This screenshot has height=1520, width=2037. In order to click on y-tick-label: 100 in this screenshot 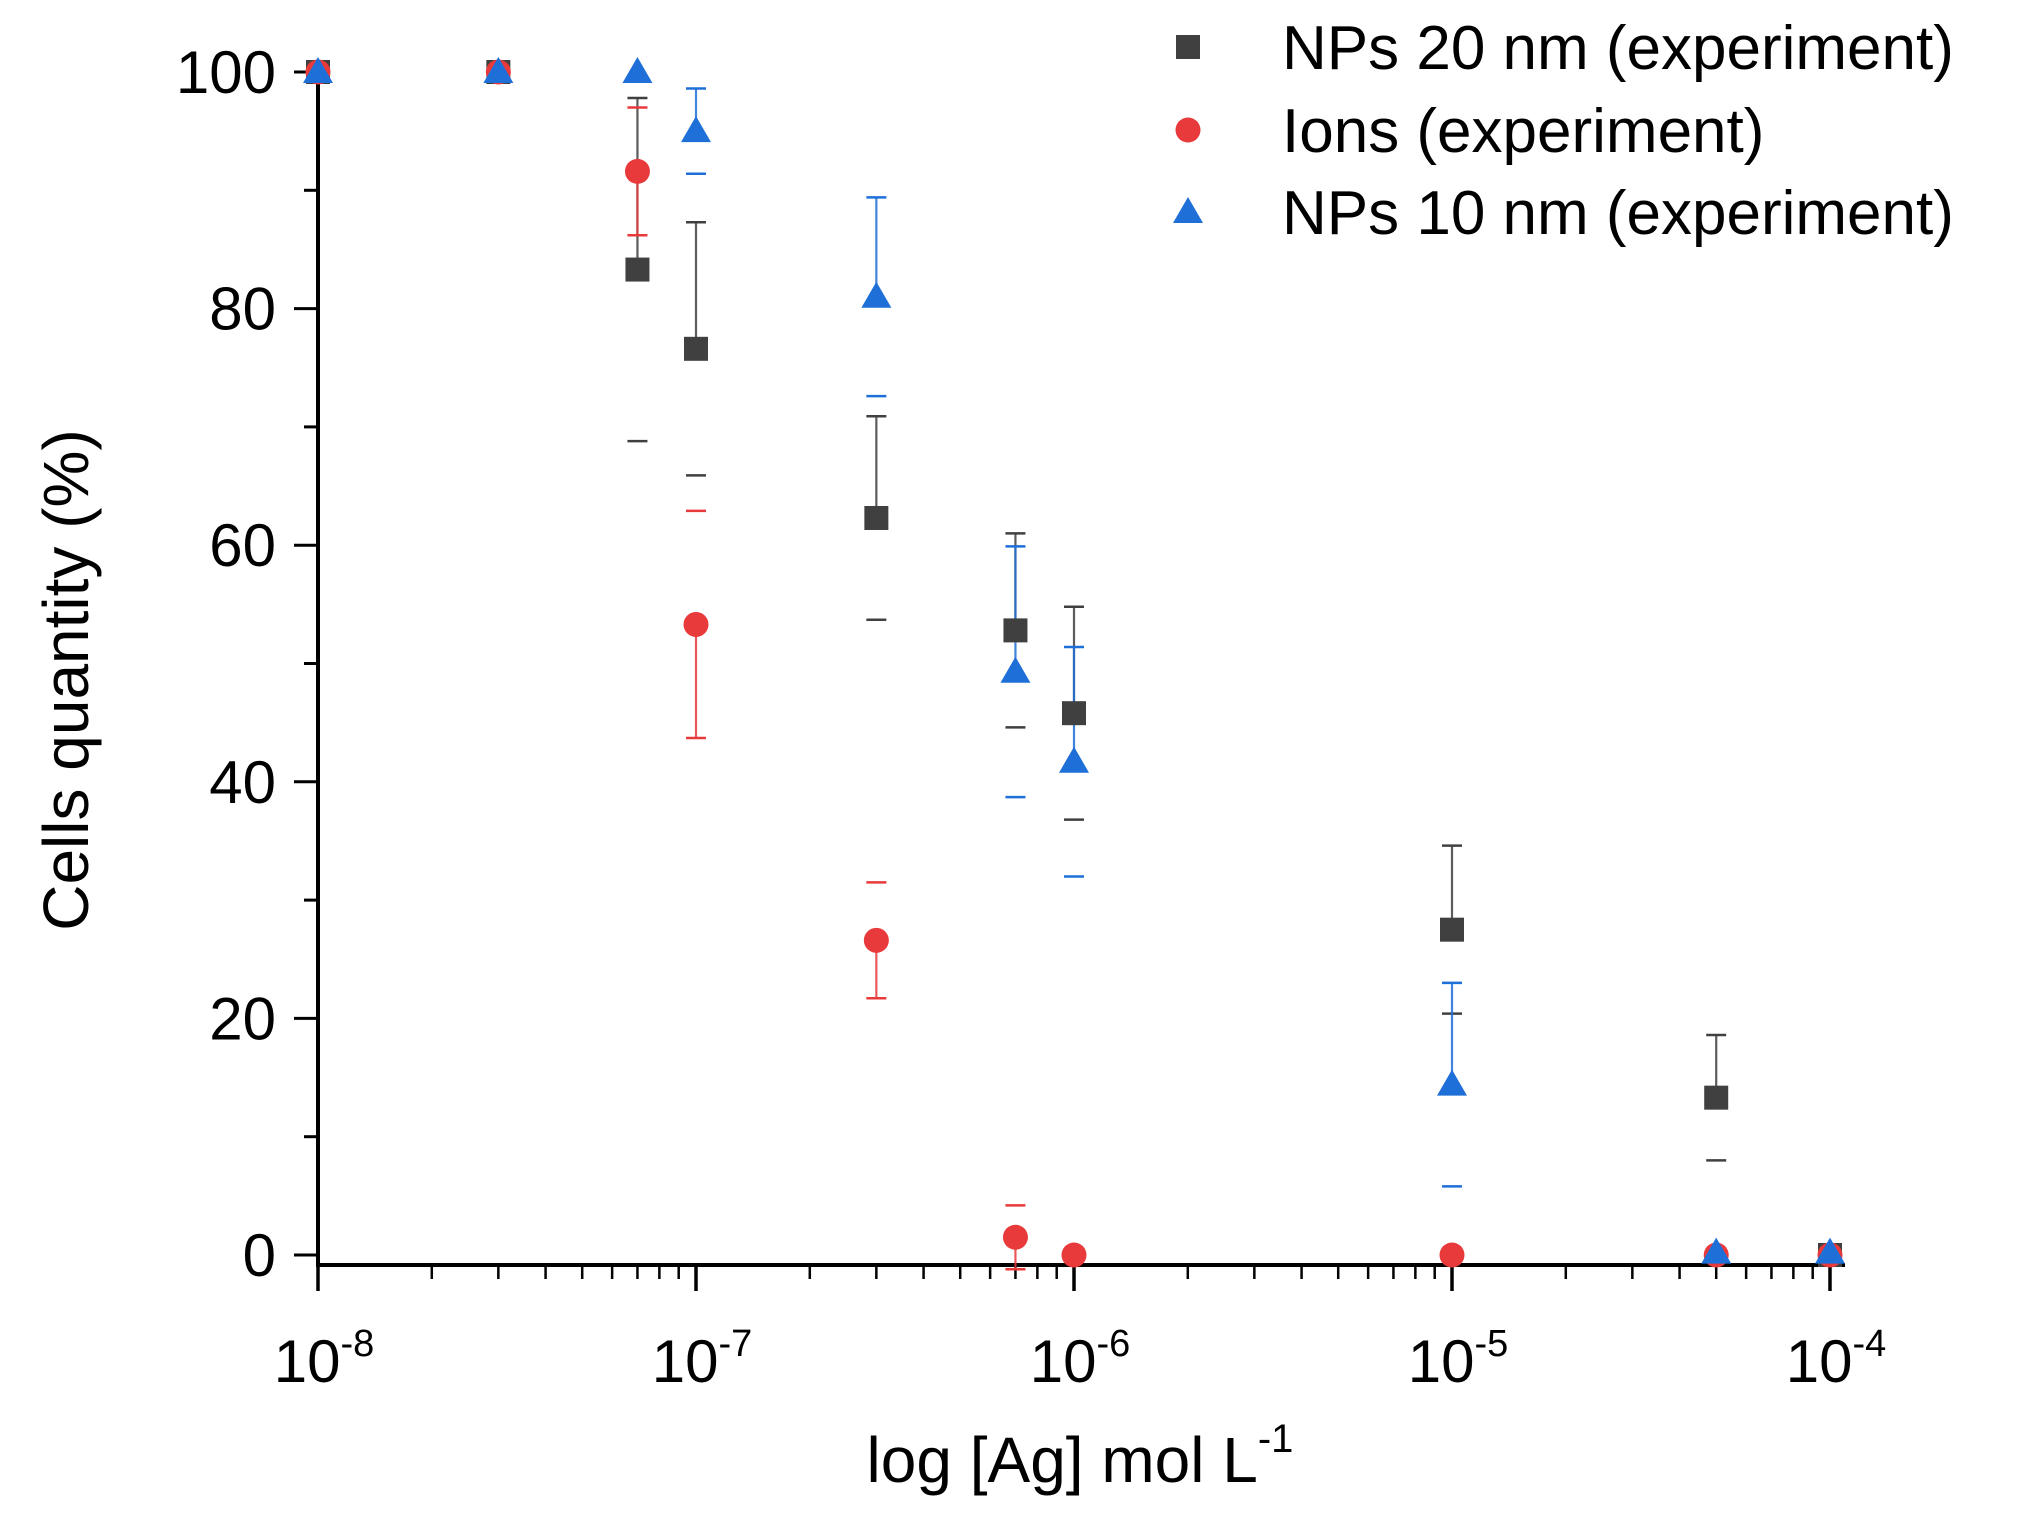, I will do `click(226, 72)`.